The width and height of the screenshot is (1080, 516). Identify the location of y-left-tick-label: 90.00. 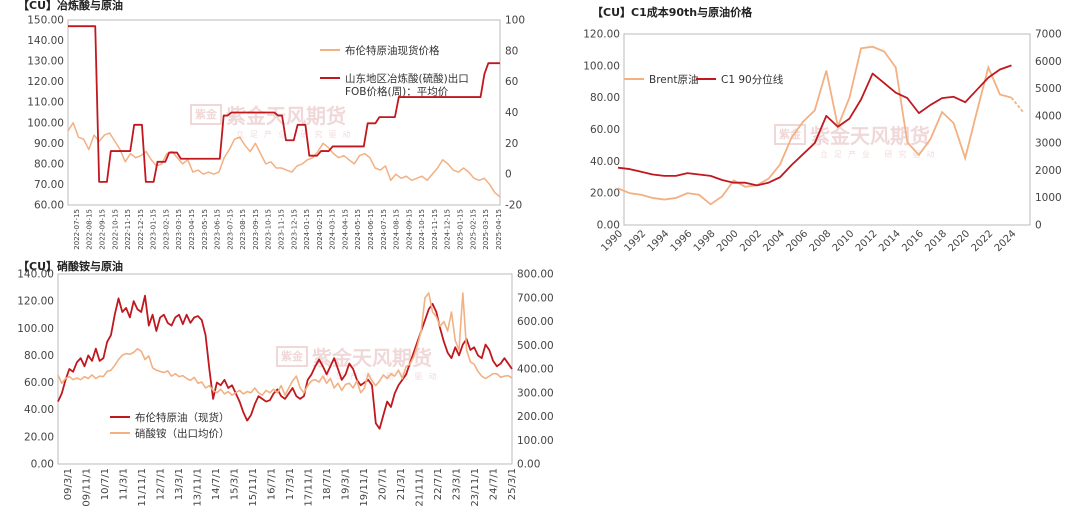
(49, 144).